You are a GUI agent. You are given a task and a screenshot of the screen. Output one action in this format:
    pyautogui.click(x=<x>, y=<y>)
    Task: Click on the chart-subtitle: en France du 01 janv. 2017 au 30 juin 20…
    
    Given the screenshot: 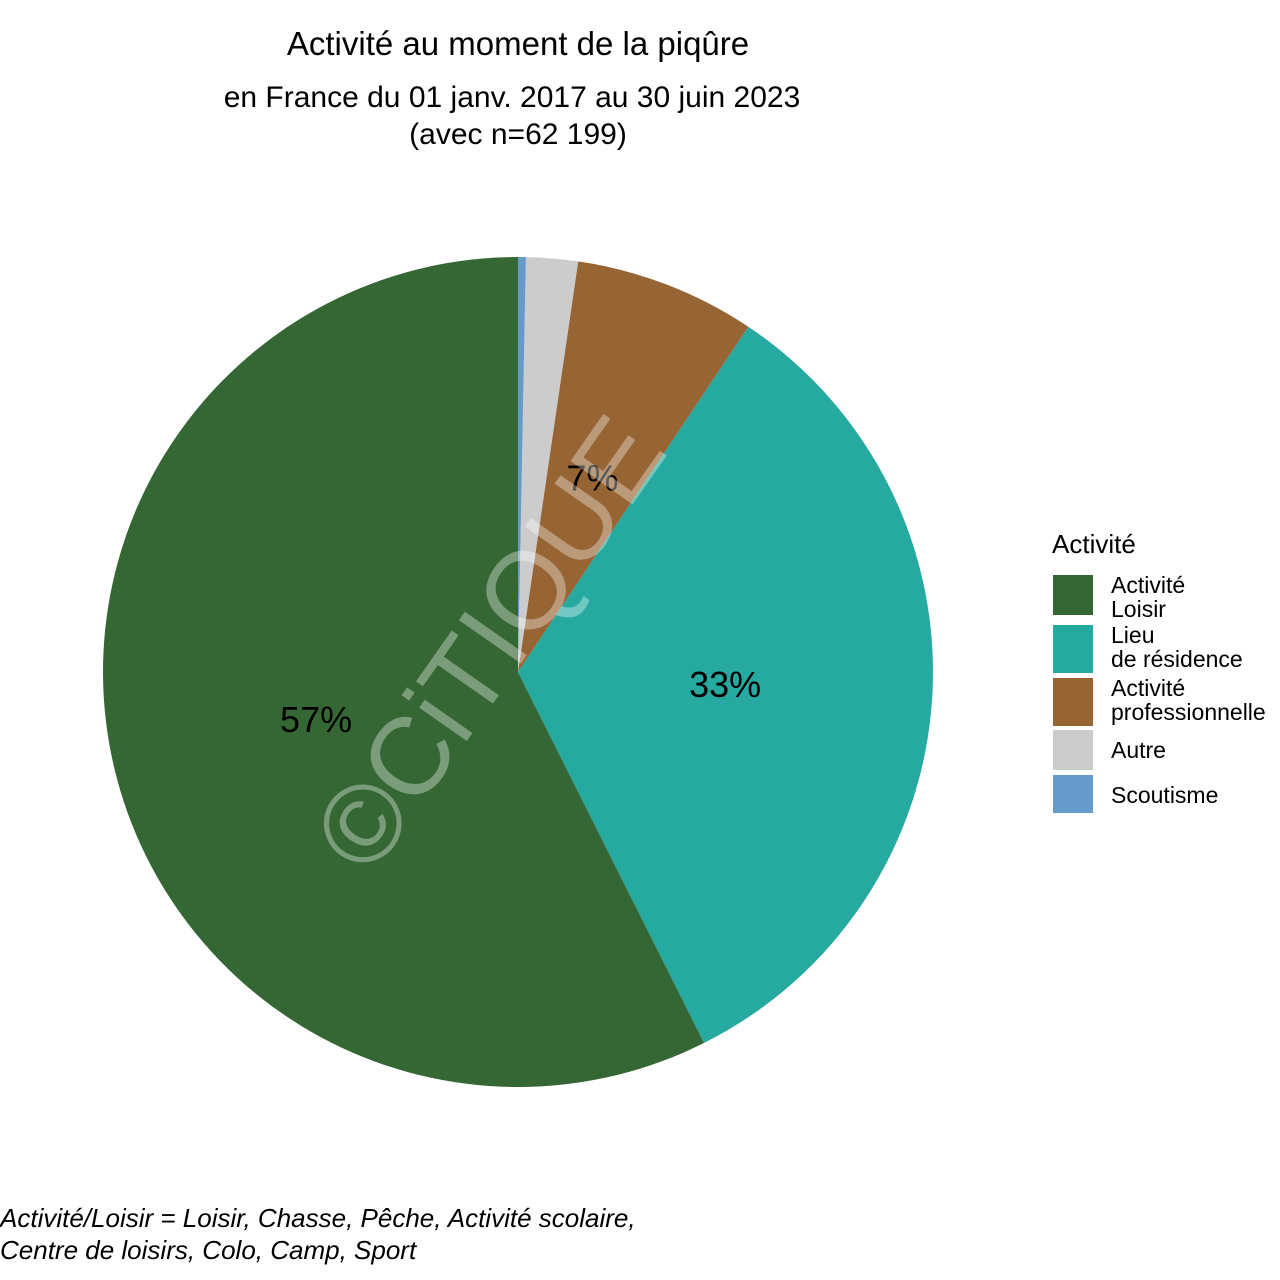 What is the action you would take?
    pyautogui.click(x=512, y=97)
    